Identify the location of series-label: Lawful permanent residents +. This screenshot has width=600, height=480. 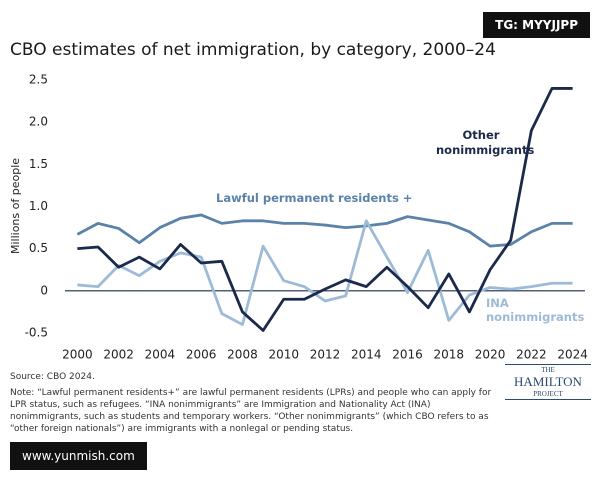
(314, 198).